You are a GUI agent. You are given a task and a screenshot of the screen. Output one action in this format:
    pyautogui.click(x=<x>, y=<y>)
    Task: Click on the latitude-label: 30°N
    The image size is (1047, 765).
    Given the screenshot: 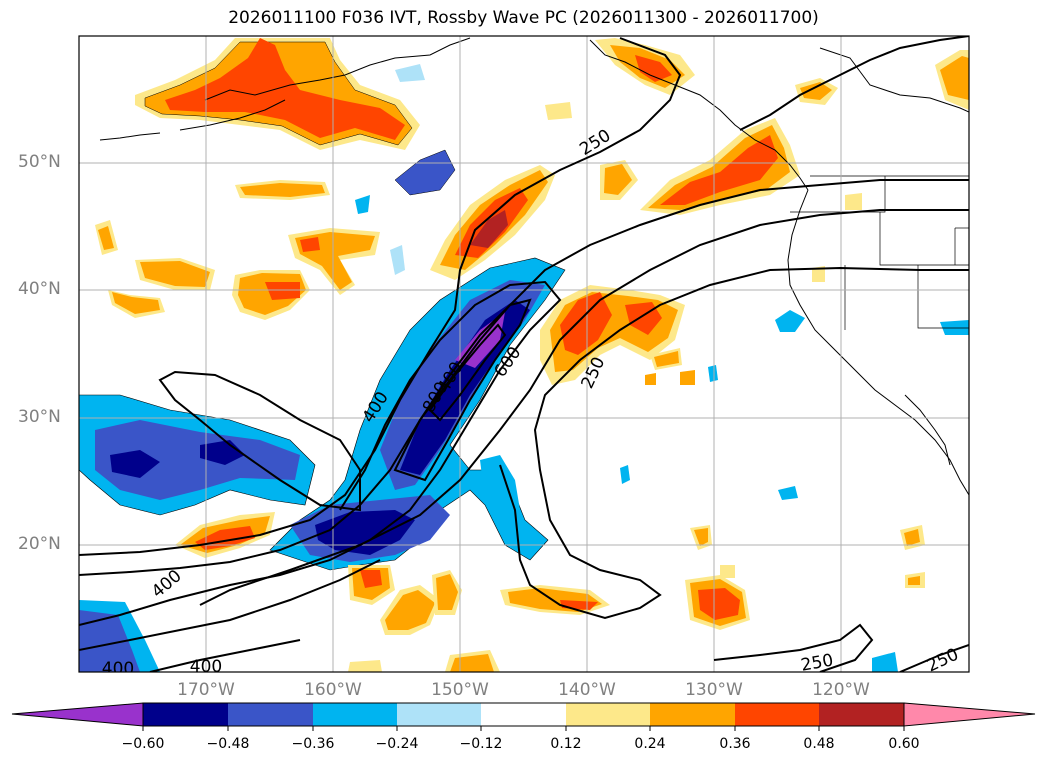 What is the action you would take?
    pyautogui.click(x=39, y=417)
    